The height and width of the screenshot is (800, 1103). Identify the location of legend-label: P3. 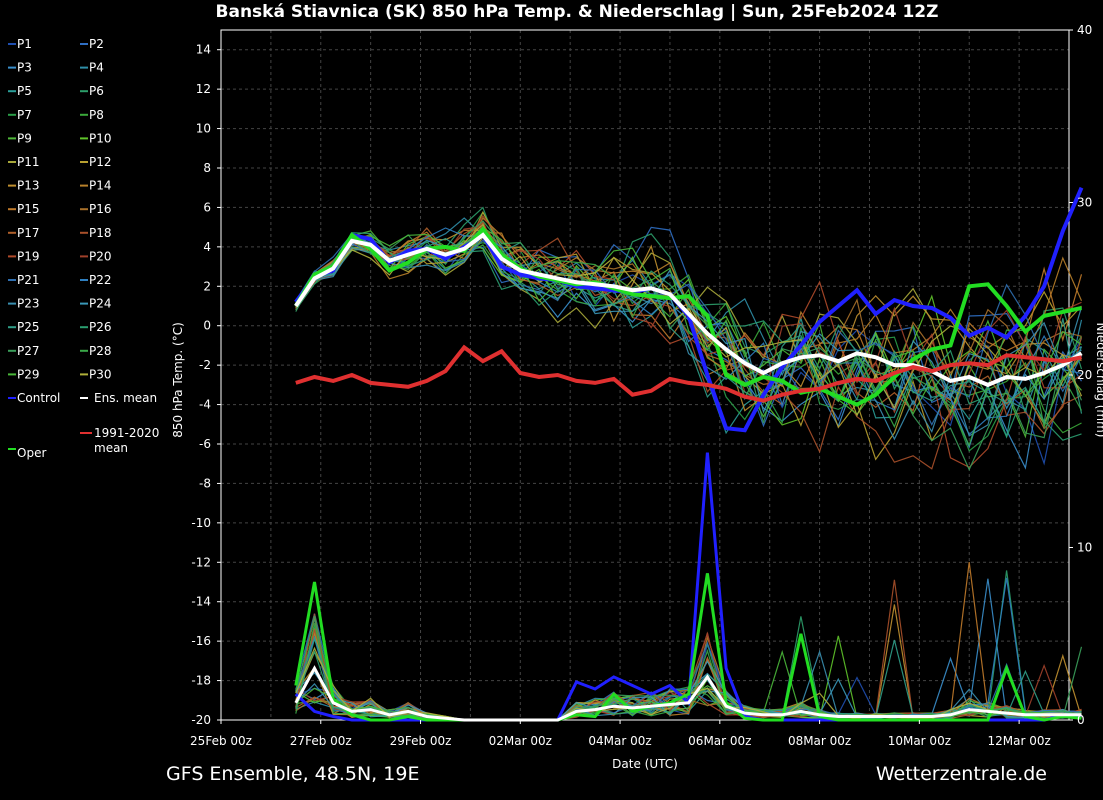
(24, 68).